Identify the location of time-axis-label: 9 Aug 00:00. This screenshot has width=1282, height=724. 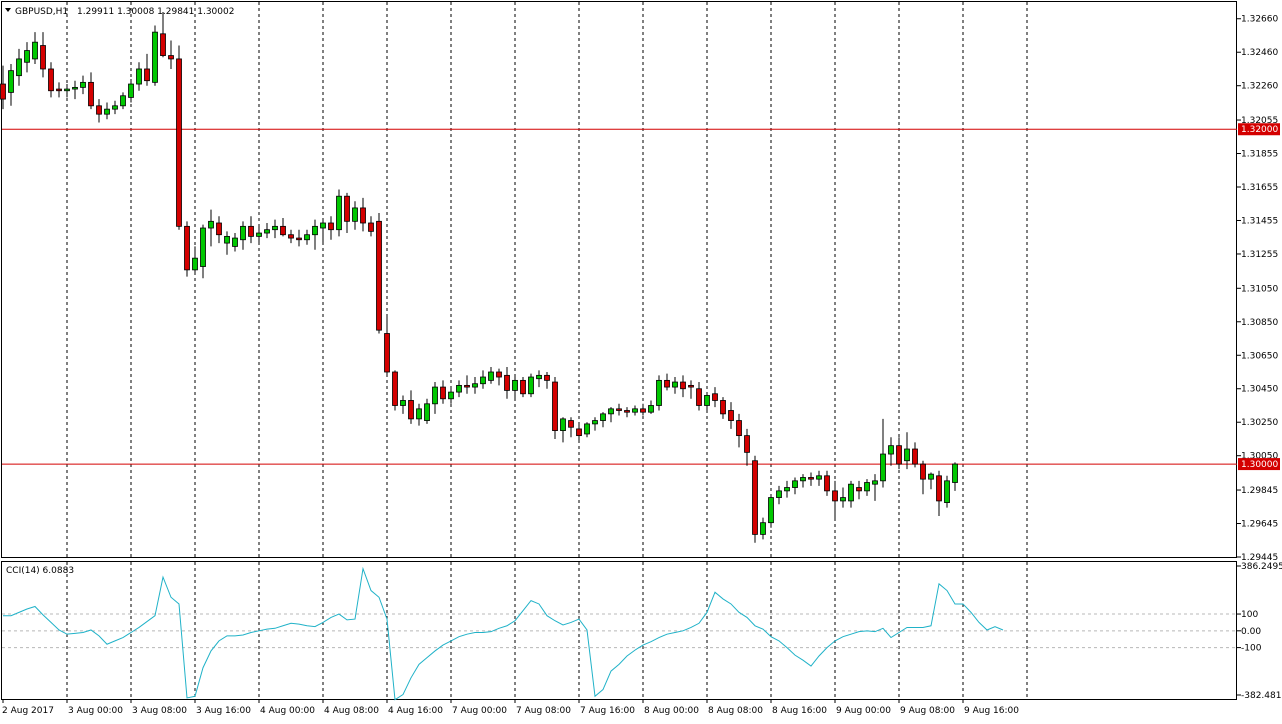
(863, 711).